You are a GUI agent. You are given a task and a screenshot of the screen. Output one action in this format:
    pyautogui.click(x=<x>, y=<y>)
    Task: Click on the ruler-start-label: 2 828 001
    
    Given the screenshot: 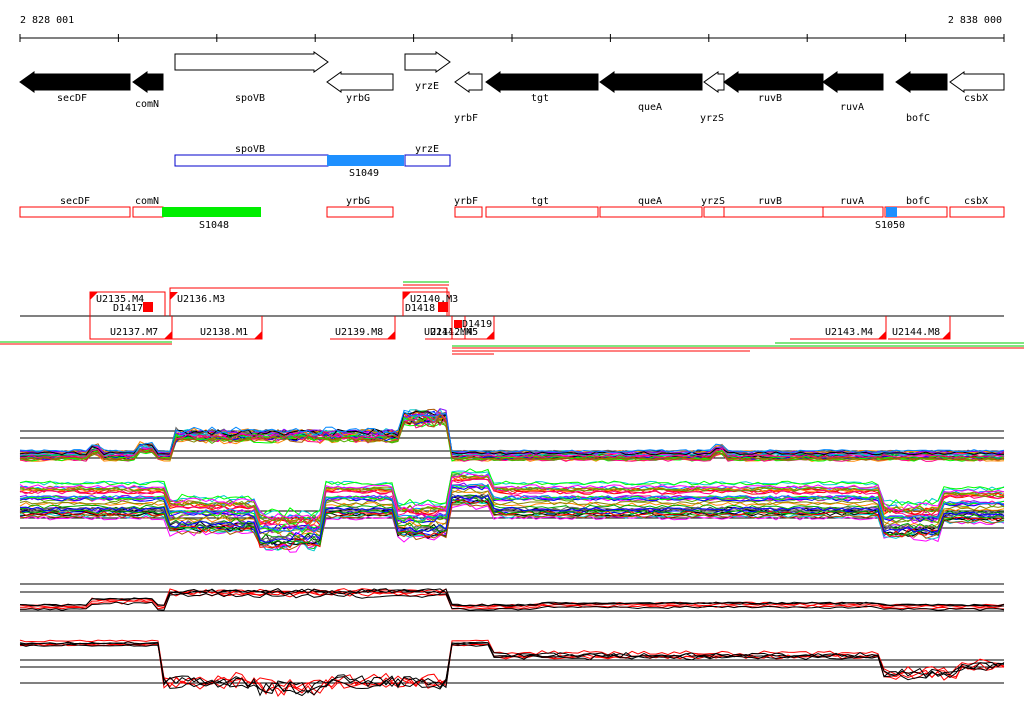 What is the action you would take?
    pyautogui.click(x=47, y=20)
    